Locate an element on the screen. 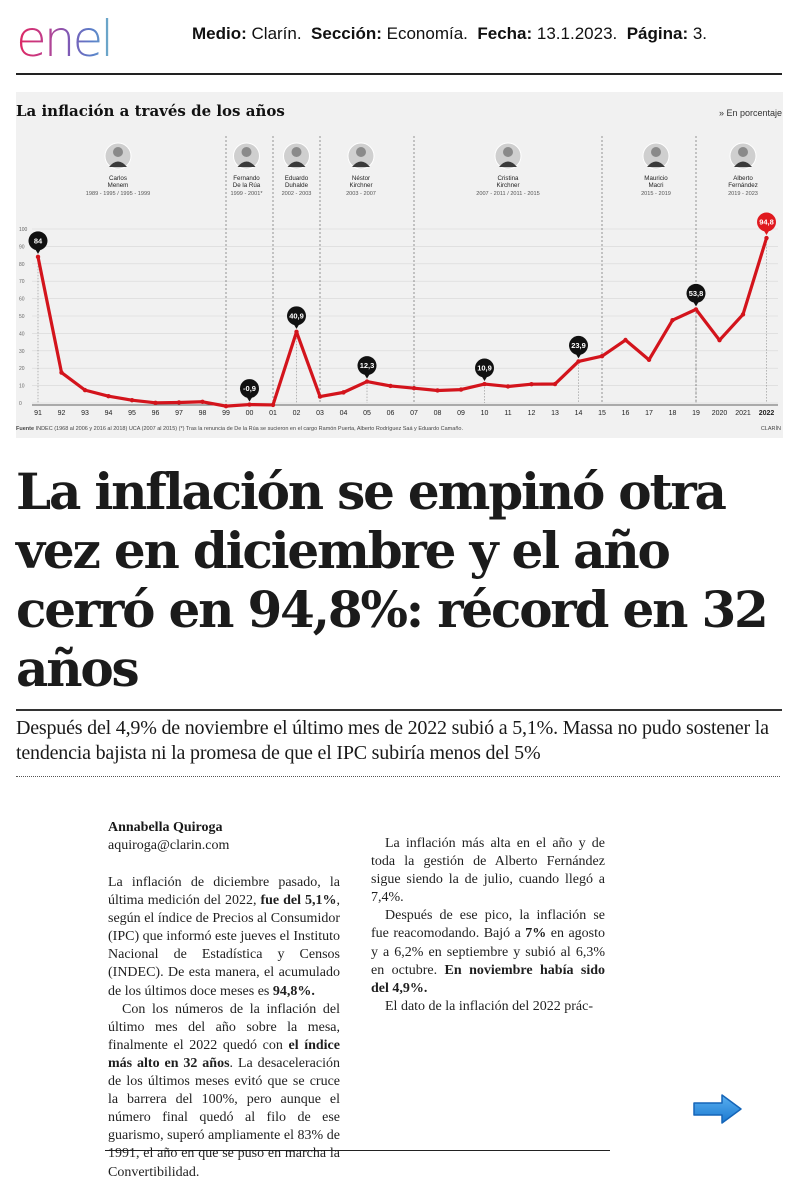  x-tick-label: 99 is located at coordinates (226, 413).